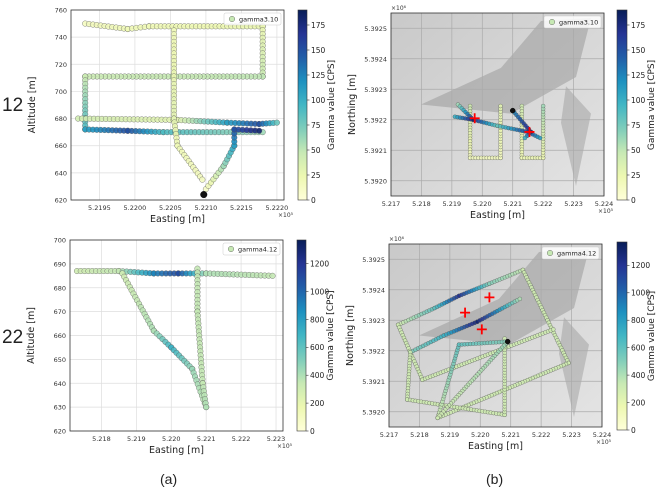  What do you see at coordinates (61, 11) in the screenshot?
I see `y-tick-label: 760` at bounding box center [61, 11].